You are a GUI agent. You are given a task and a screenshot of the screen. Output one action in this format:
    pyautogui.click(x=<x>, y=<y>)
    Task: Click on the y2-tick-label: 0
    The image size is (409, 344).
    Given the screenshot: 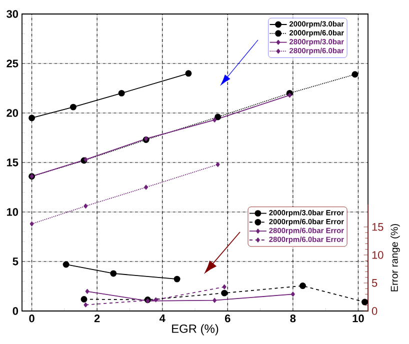 What is the action you would take?
    pyautogui.click(x=375, y=311)
    